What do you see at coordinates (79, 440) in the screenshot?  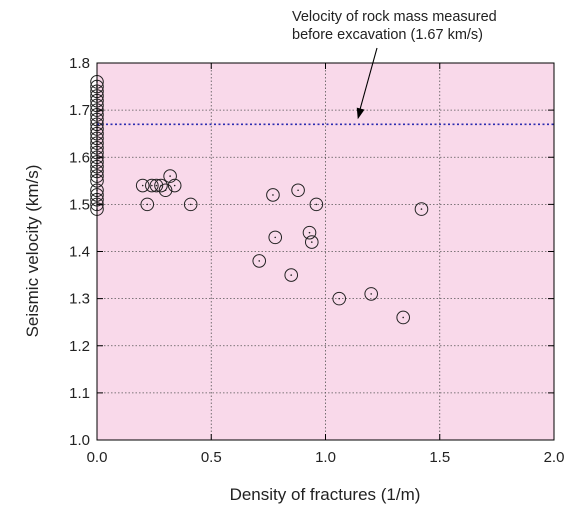 I see `y-tick-label: 1.0` at bounding box center [79, 440].